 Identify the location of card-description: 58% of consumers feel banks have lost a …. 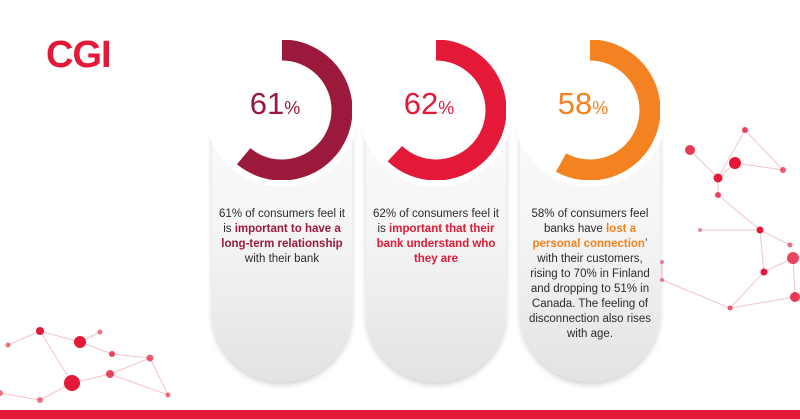
(590, 274).